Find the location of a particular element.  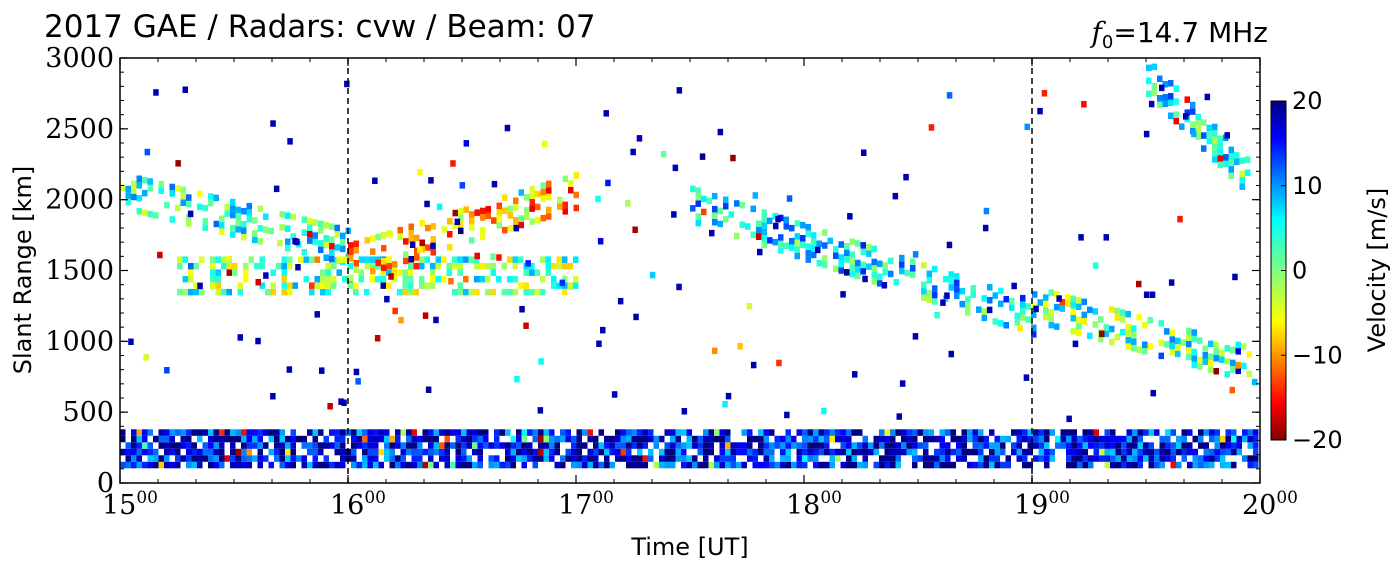

colorbar-label: Velocity [m/s] is located at coordinates (1377, 270).